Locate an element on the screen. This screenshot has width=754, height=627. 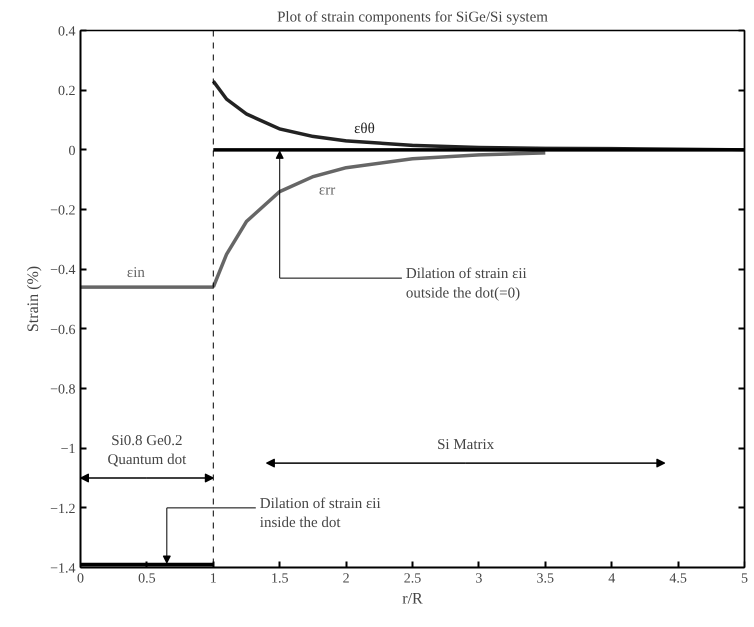
y-tick-label: 0.2 is located at coordinates (67, 92).